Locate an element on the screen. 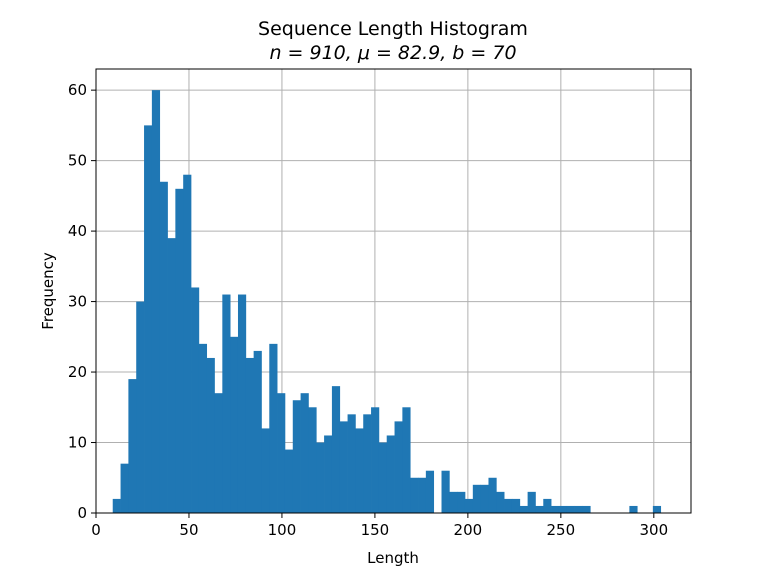 Image resolution: width=768 pixels, height=576 pixels. y-tick-label-3: 30 is located at coordinates (77, 302).